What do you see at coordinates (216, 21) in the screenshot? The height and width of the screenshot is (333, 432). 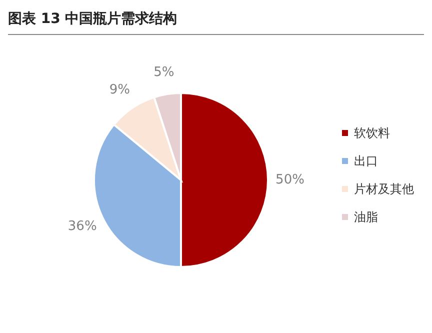 I see `chart-title: 图表 13 中国瓶片需求结构` at bounding box center [216, 21].